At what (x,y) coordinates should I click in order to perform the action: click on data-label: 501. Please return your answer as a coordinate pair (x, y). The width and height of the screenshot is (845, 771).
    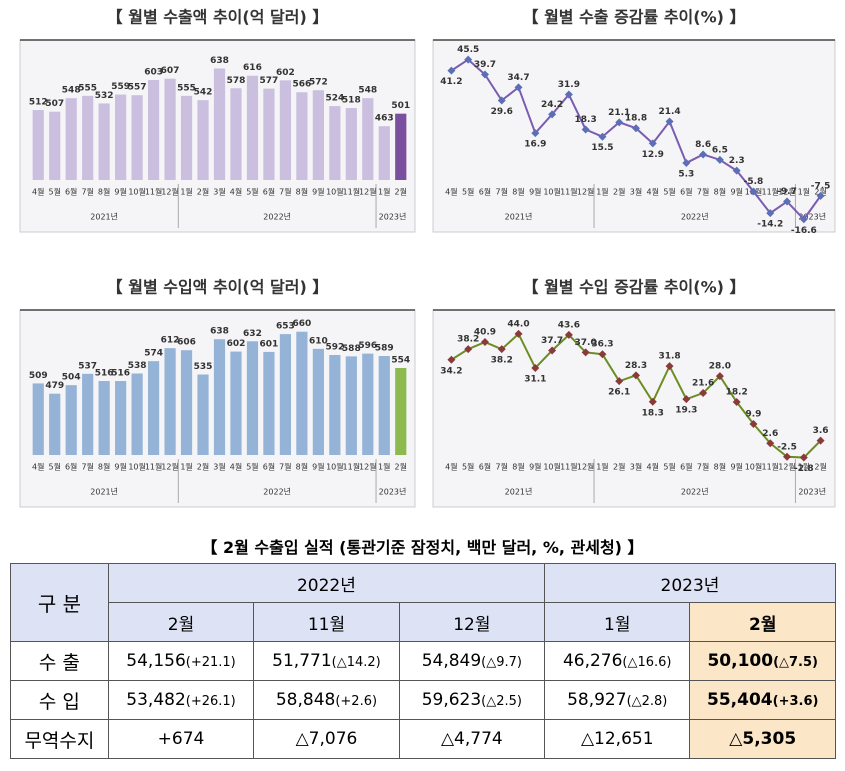
    Looking at the image, I should click on (400, 106).